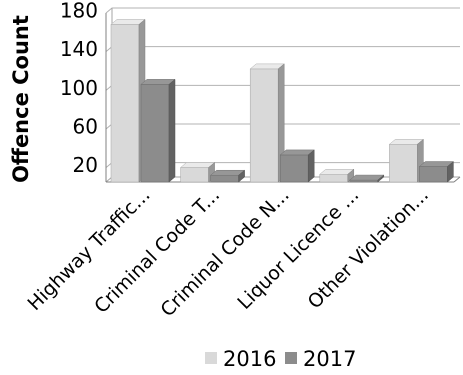  Describe the element at coordinates (280, 359) in the screenshot. I see `legend: 2016 2017` at that location.